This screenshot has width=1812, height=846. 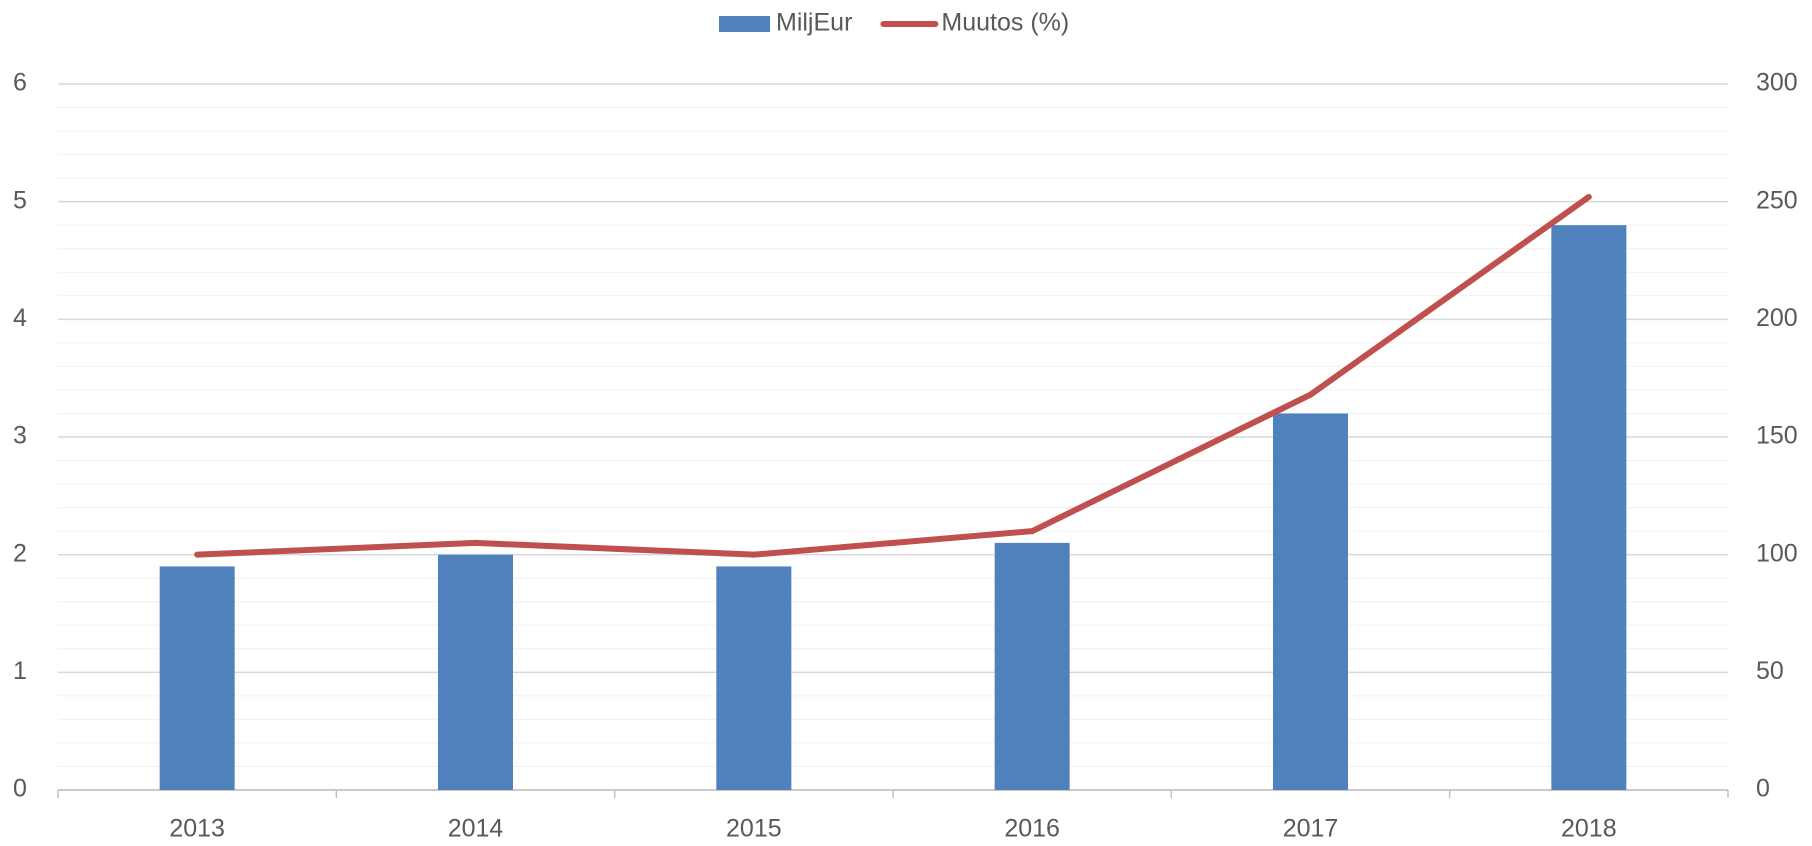 I want to click on y-tick-label: 6, so click(x=20, y=83).